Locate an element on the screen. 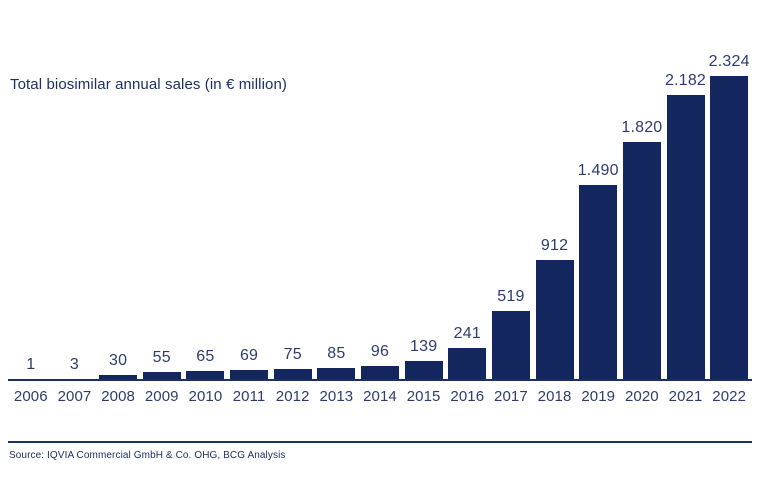 This screenshot has height=504, width=760. x-tick-2008: 2008 is located at coordinates (118, 396).